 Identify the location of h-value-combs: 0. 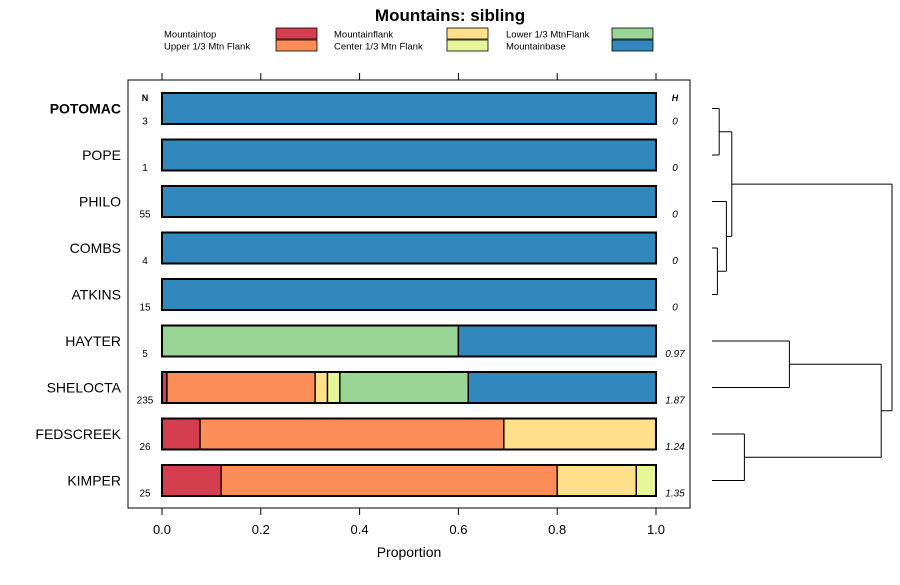
(675, 261).